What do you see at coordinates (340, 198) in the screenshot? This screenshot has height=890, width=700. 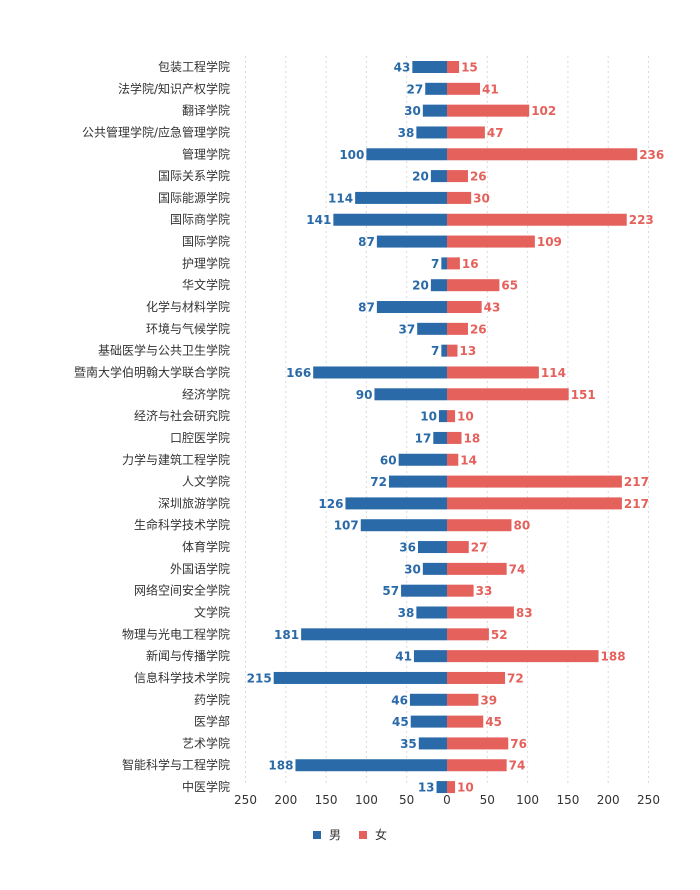 I see `data-label-male: 114` at bounding box center [340, 198].